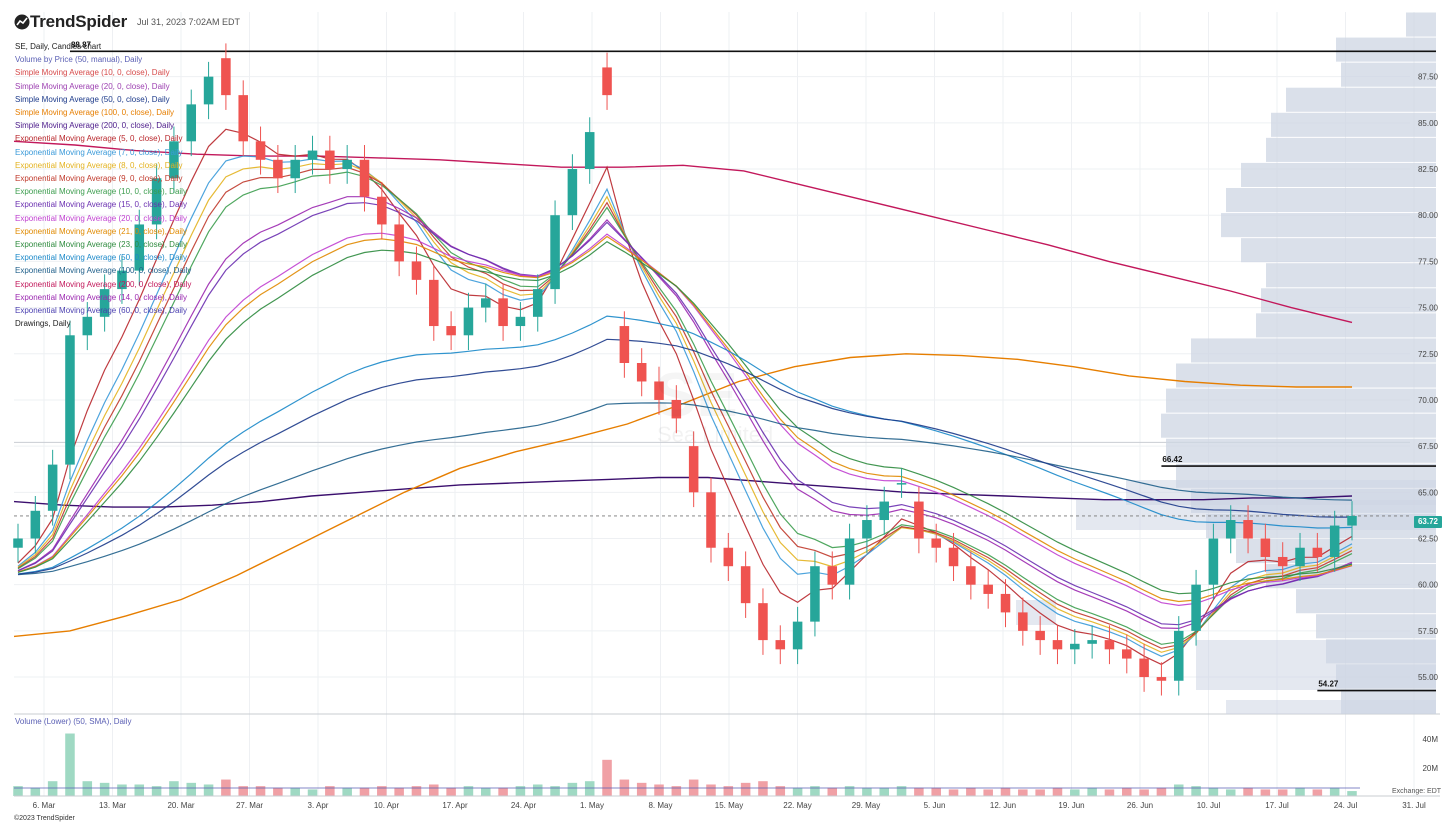  Describe the element at coordinates (1428, 77) in the screenshot. I see `price-tick-label: 87.50` at that location.